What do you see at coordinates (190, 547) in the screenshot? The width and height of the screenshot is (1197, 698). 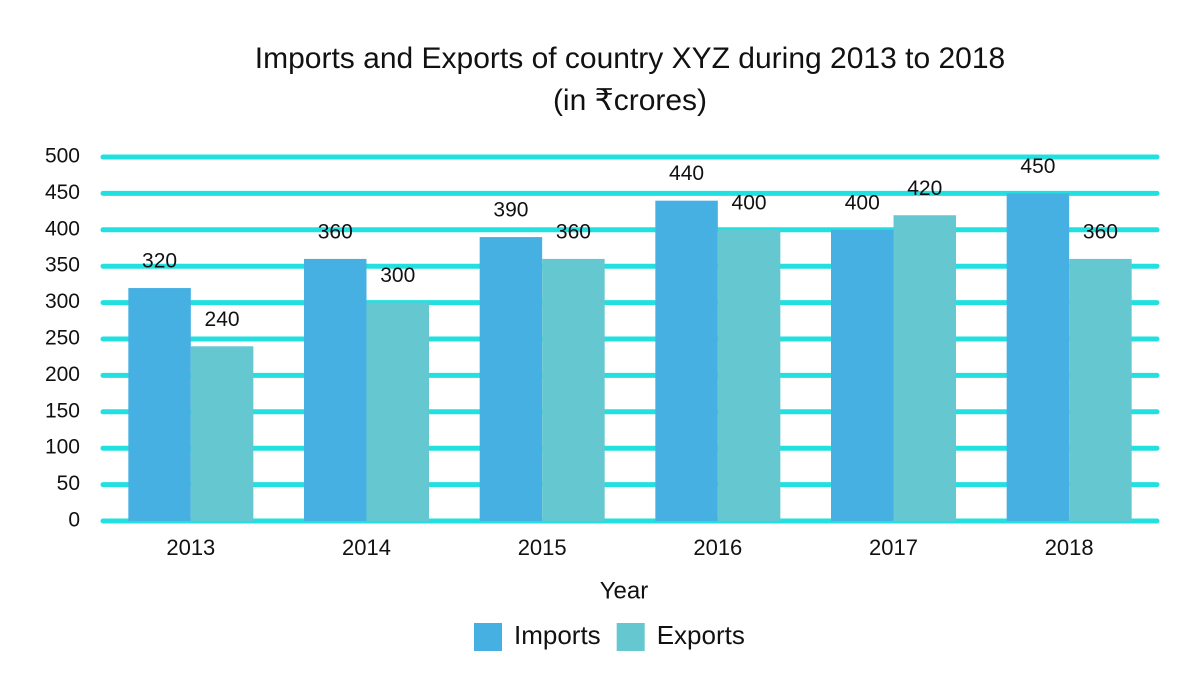 I see `x-tick-label: 2013` at bounding box center [190, 547].